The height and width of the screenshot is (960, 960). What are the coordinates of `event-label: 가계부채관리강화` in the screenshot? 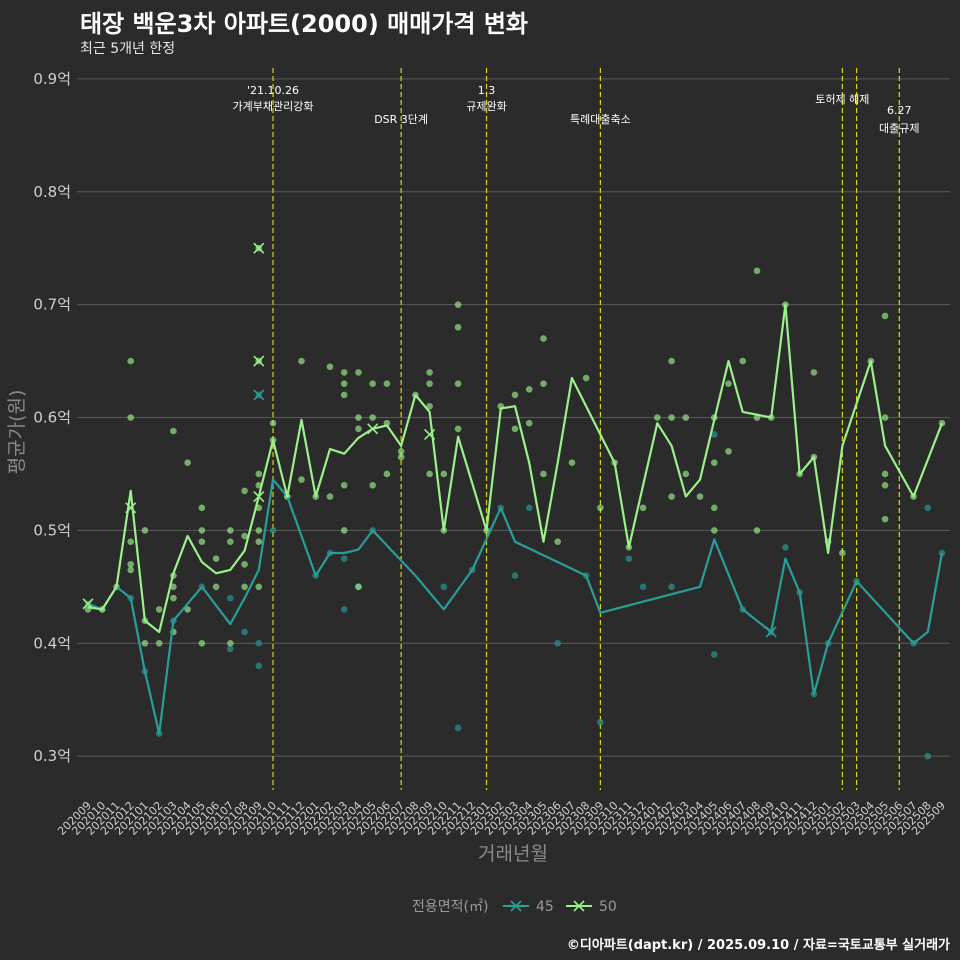 It's located at (273, 106).